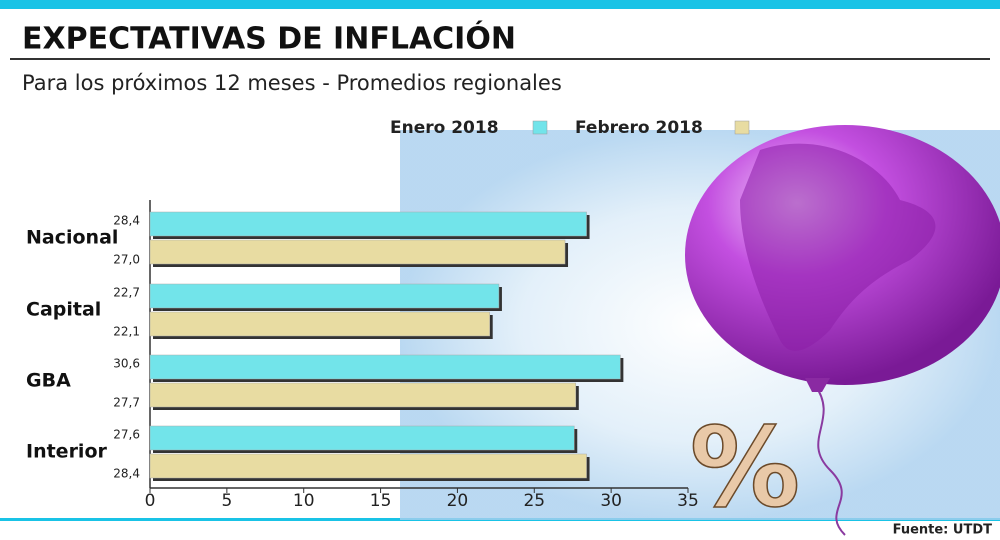 This screenshot has height=540, width=1000. Describe the element at coordinates (63, 310) in the screenshot. I see `category-label: Capital` at that location.